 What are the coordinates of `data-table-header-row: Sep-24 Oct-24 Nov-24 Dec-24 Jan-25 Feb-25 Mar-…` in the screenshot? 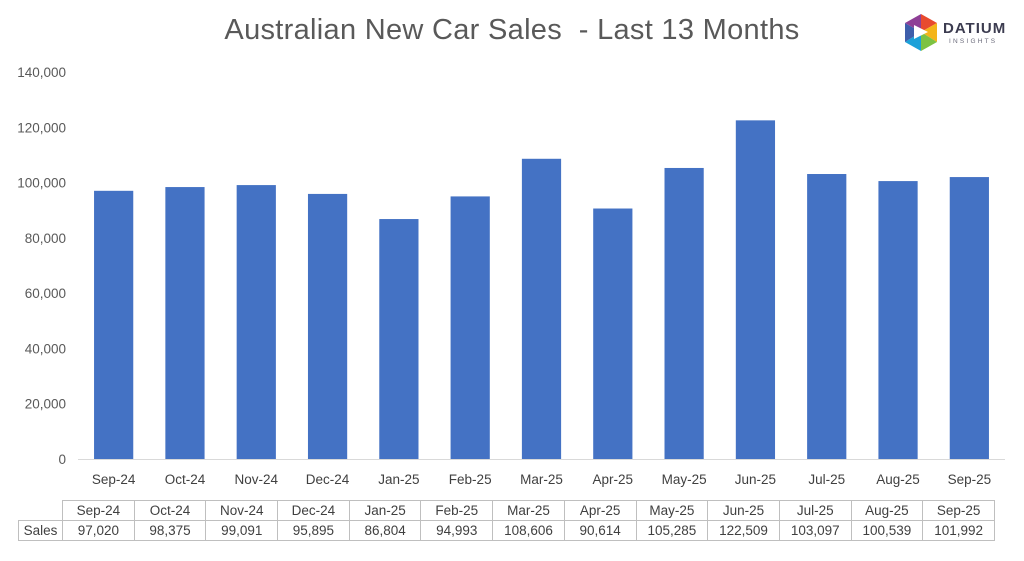 It's located at (507, 510).